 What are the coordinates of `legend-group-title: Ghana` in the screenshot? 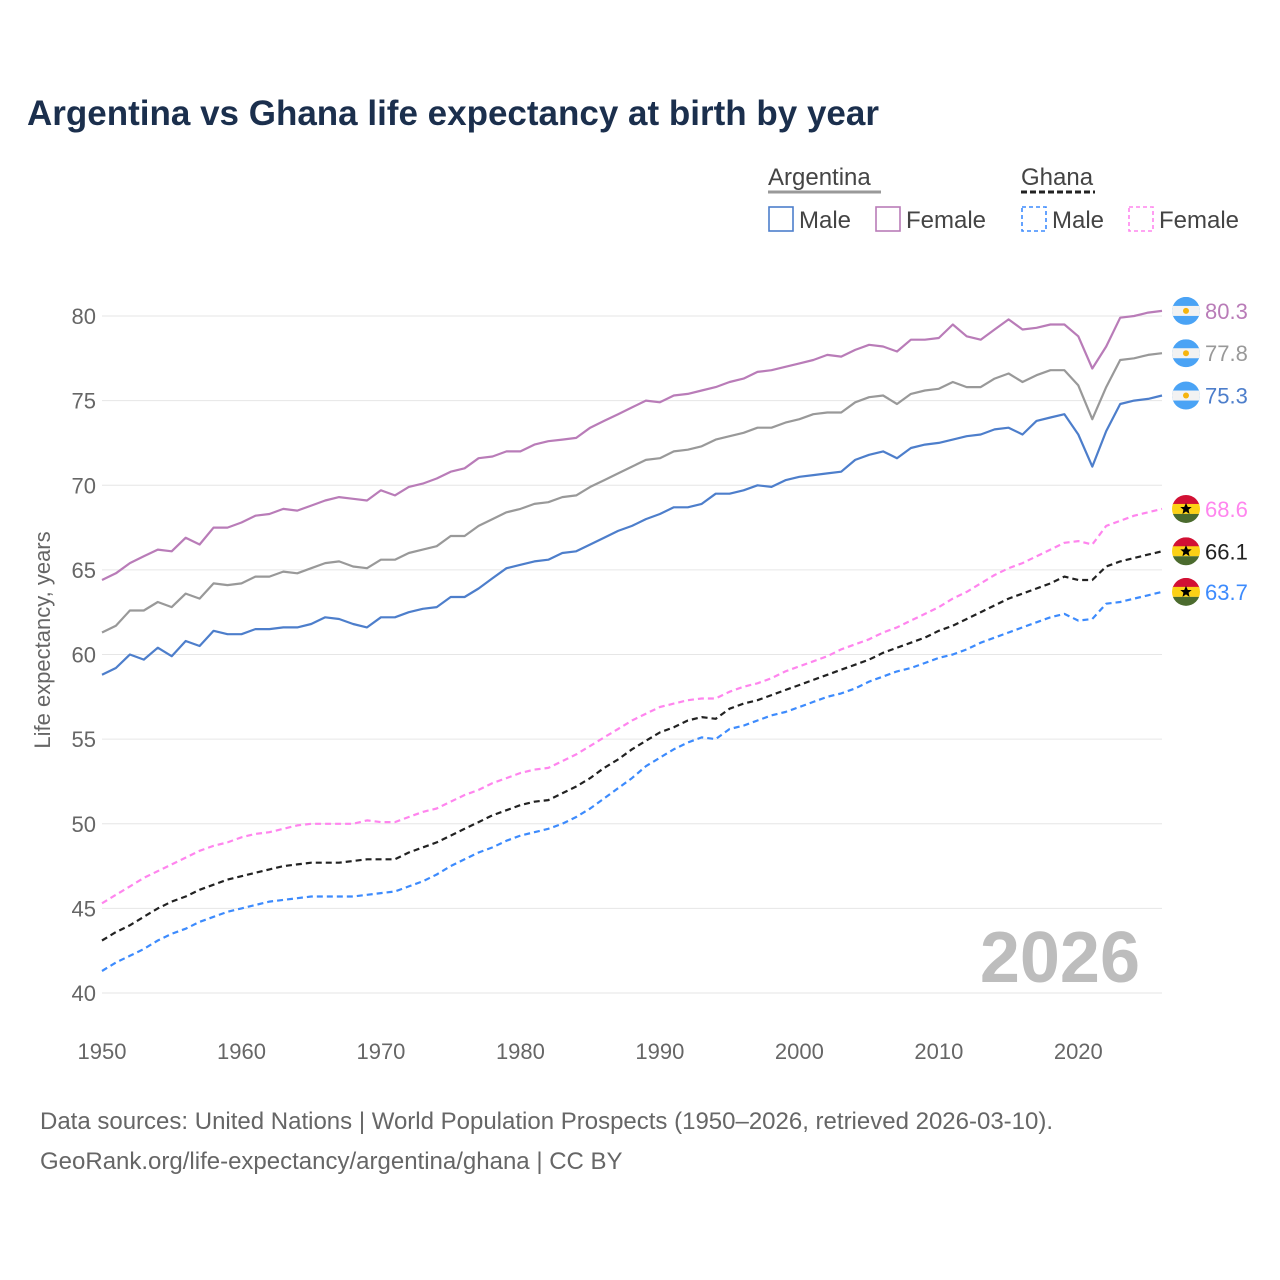 It's located at (1057, 177).